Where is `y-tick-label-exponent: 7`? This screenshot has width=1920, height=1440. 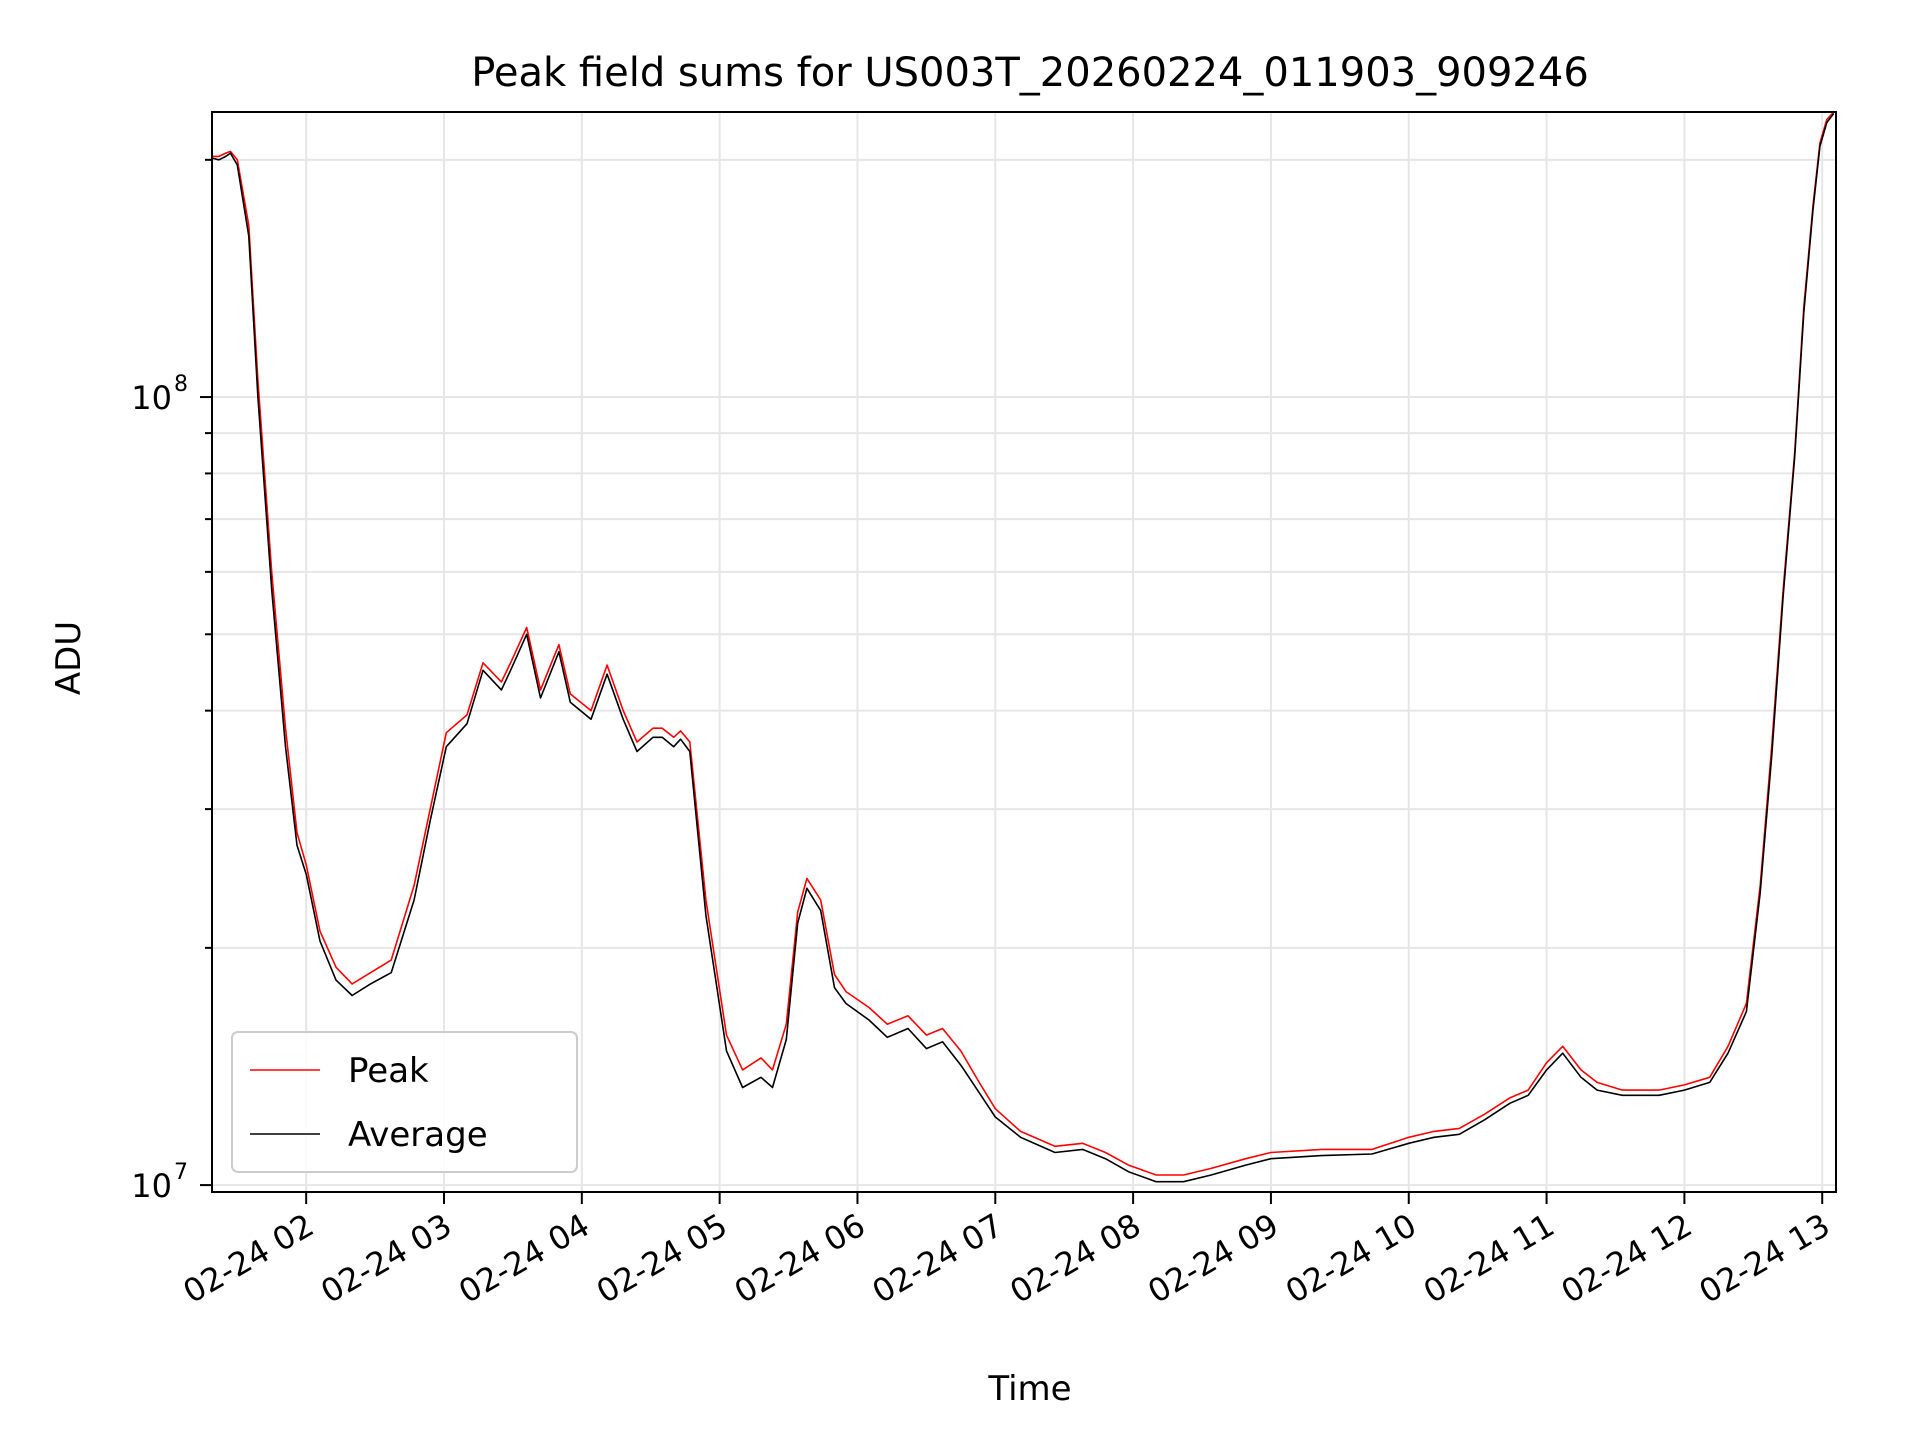 y-tick-label-exponent: 7 is located at coordinates (181, 1172).